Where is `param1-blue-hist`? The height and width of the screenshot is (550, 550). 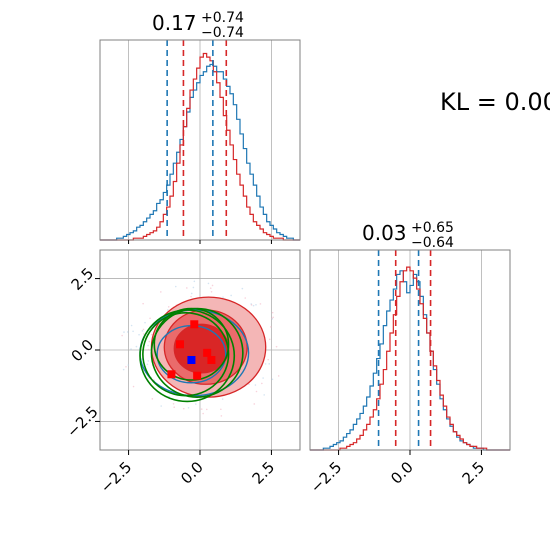
param1-blue-hist is located at coordinates (200, 152).